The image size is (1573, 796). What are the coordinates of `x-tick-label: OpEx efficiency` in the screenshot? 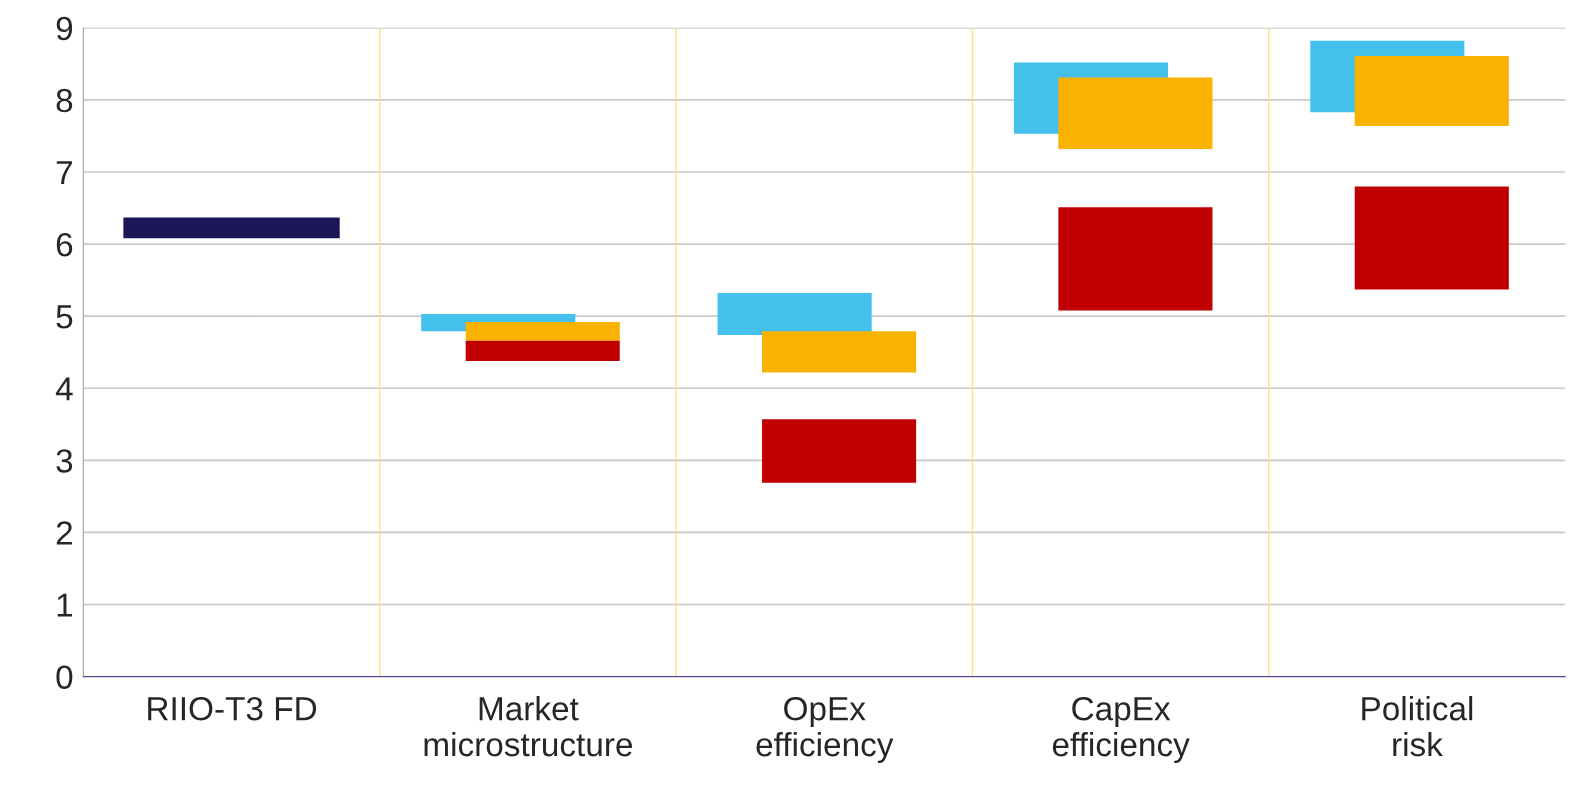 It's located at (825, 730).